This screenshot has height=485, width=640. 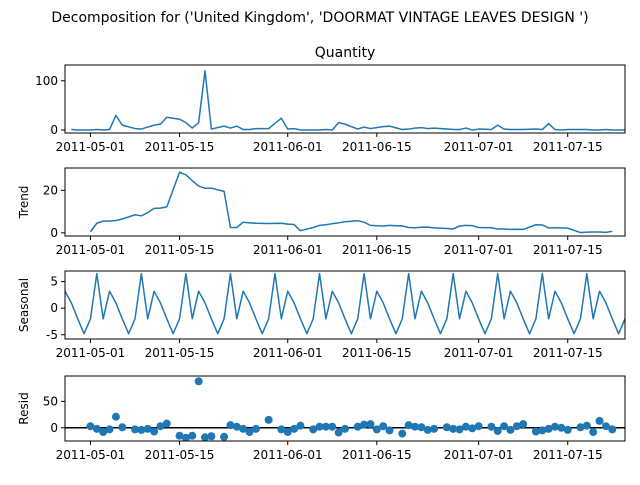 I want to click on seasonal-line, so click(x=345, y=303).